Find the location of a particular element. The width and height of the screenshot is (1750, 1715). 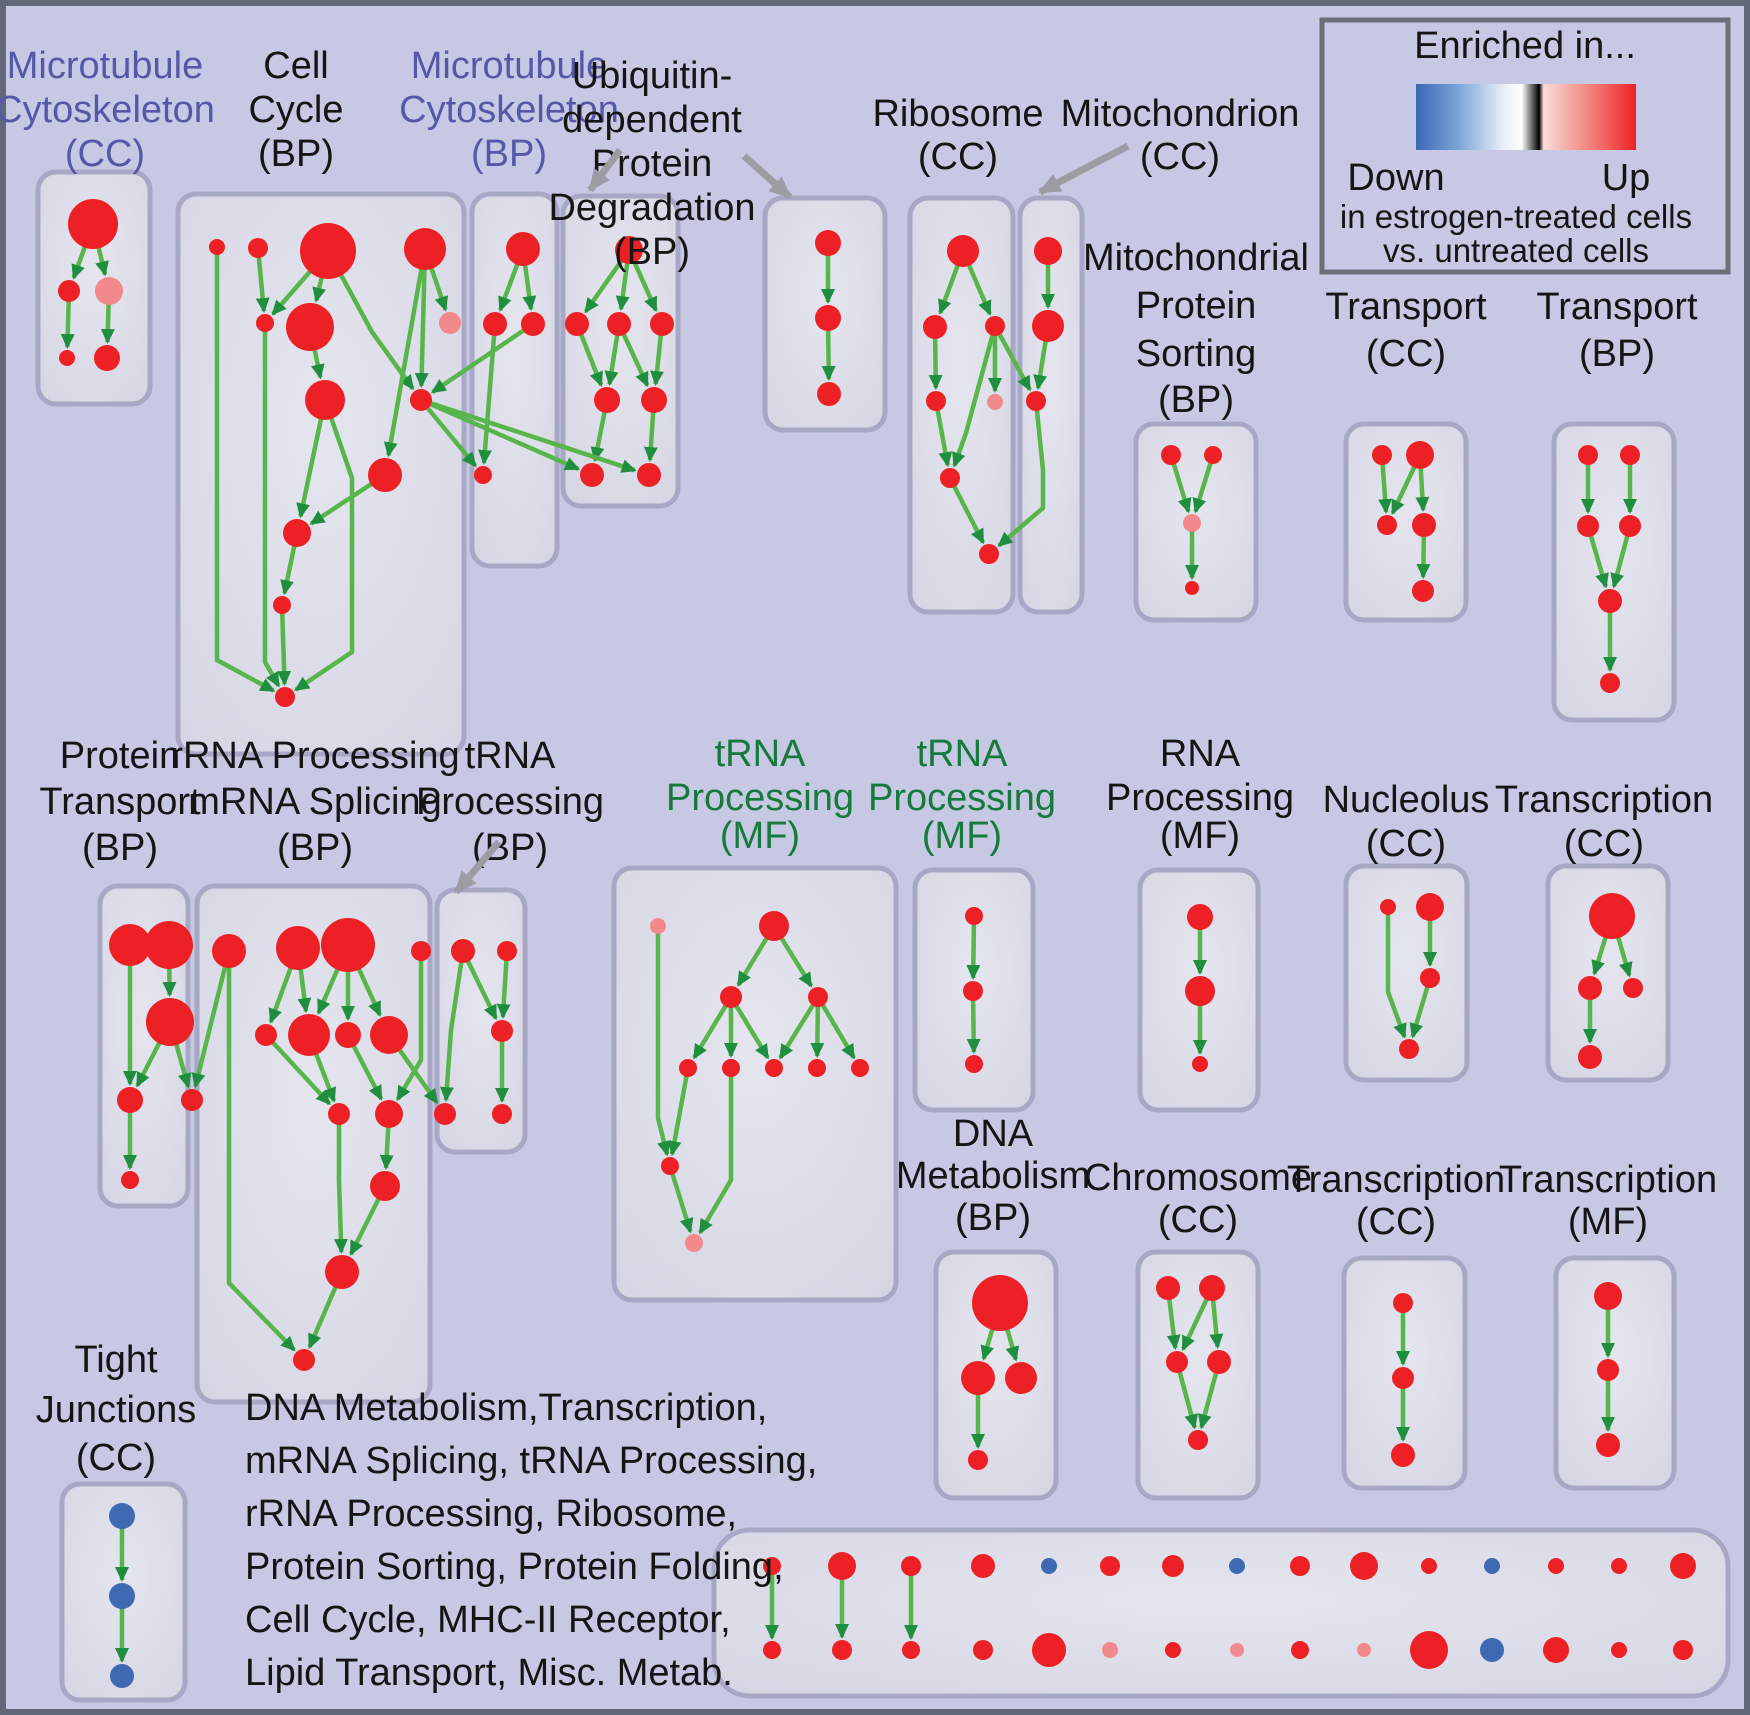

legend-up-label: Up is located at coordinates (1626, 178).